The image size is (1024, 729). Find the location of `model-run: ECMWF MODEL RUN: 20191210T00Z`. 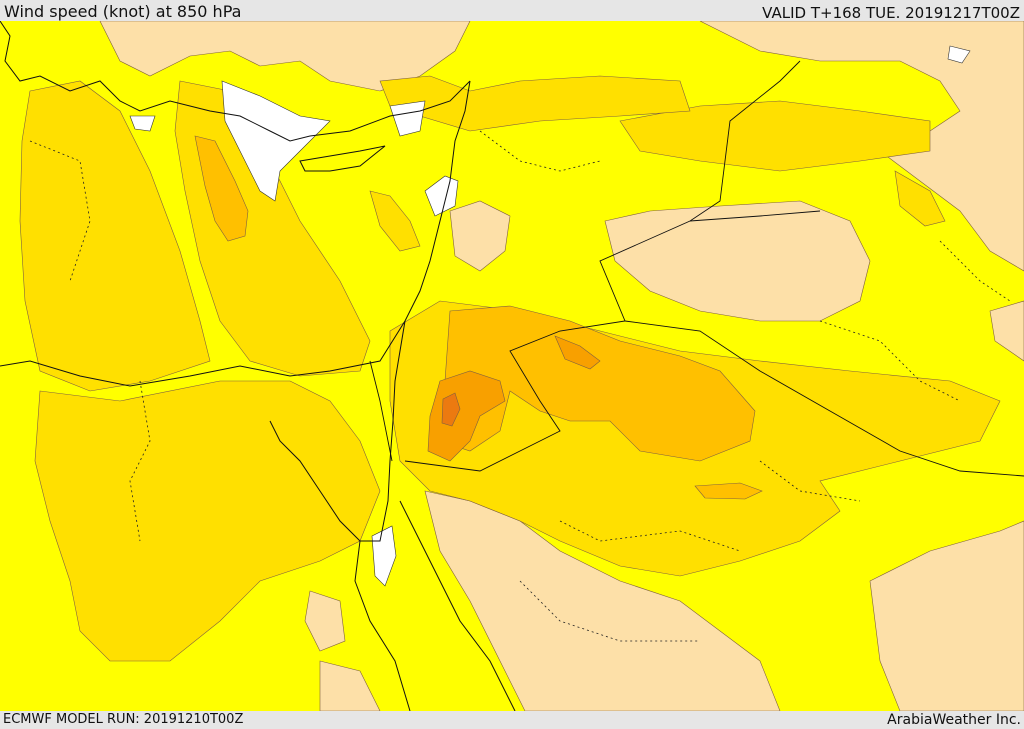

model-run: ECMWF MODEL RUN: 20191210T00Z is located at coordinates (123, 719).